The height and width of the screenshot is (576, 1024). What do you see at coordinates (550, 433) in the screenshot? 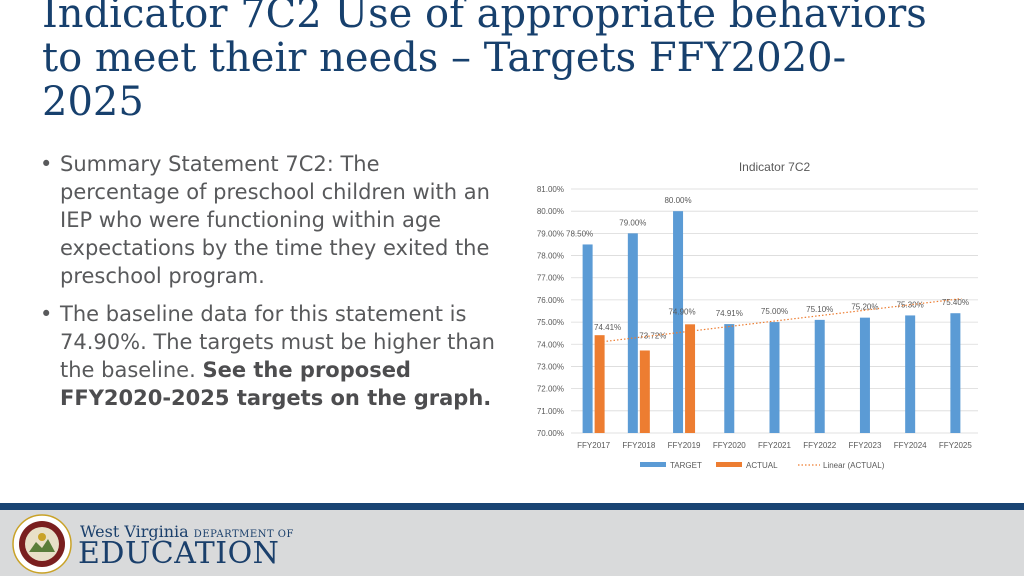
I see `y-tick-label: 70.00%` at bounding box center [550, 433].